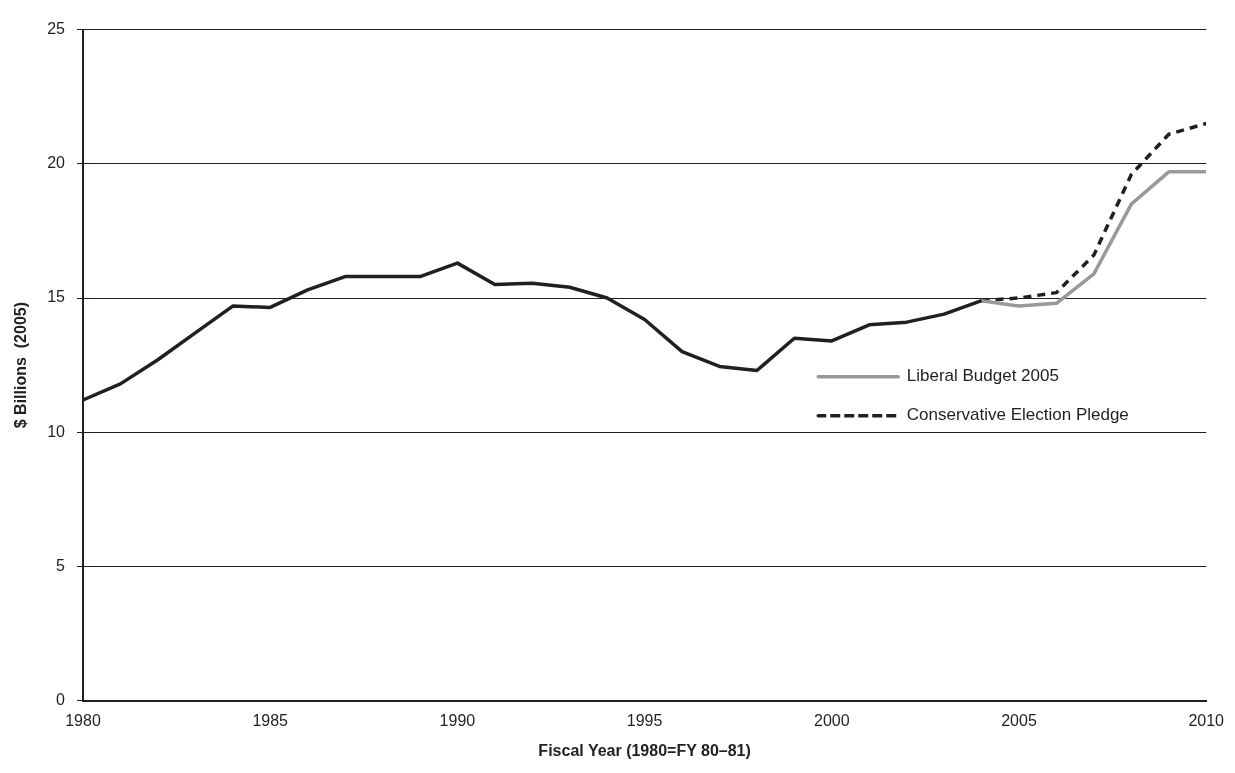 This screenshot has height=773, width=1235. Describe the element at coordinates (644, 750) in the screenshot. I see `x-axis-title: Fiscal Year (1980=FY 80–81)` at that location.